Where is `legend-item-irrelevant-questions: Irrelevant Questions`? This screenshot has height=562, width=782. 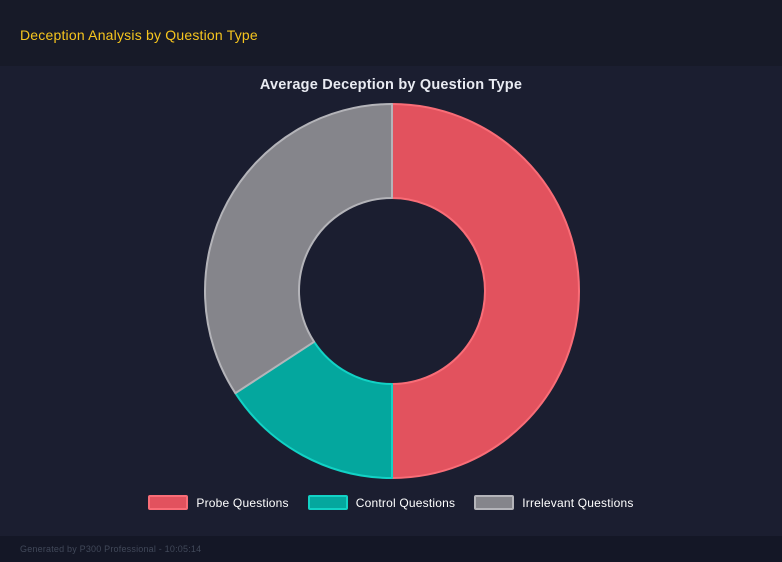
legend-item-irrelevant-questions: Irrelevant Questions is located at coordinates (553, 502).